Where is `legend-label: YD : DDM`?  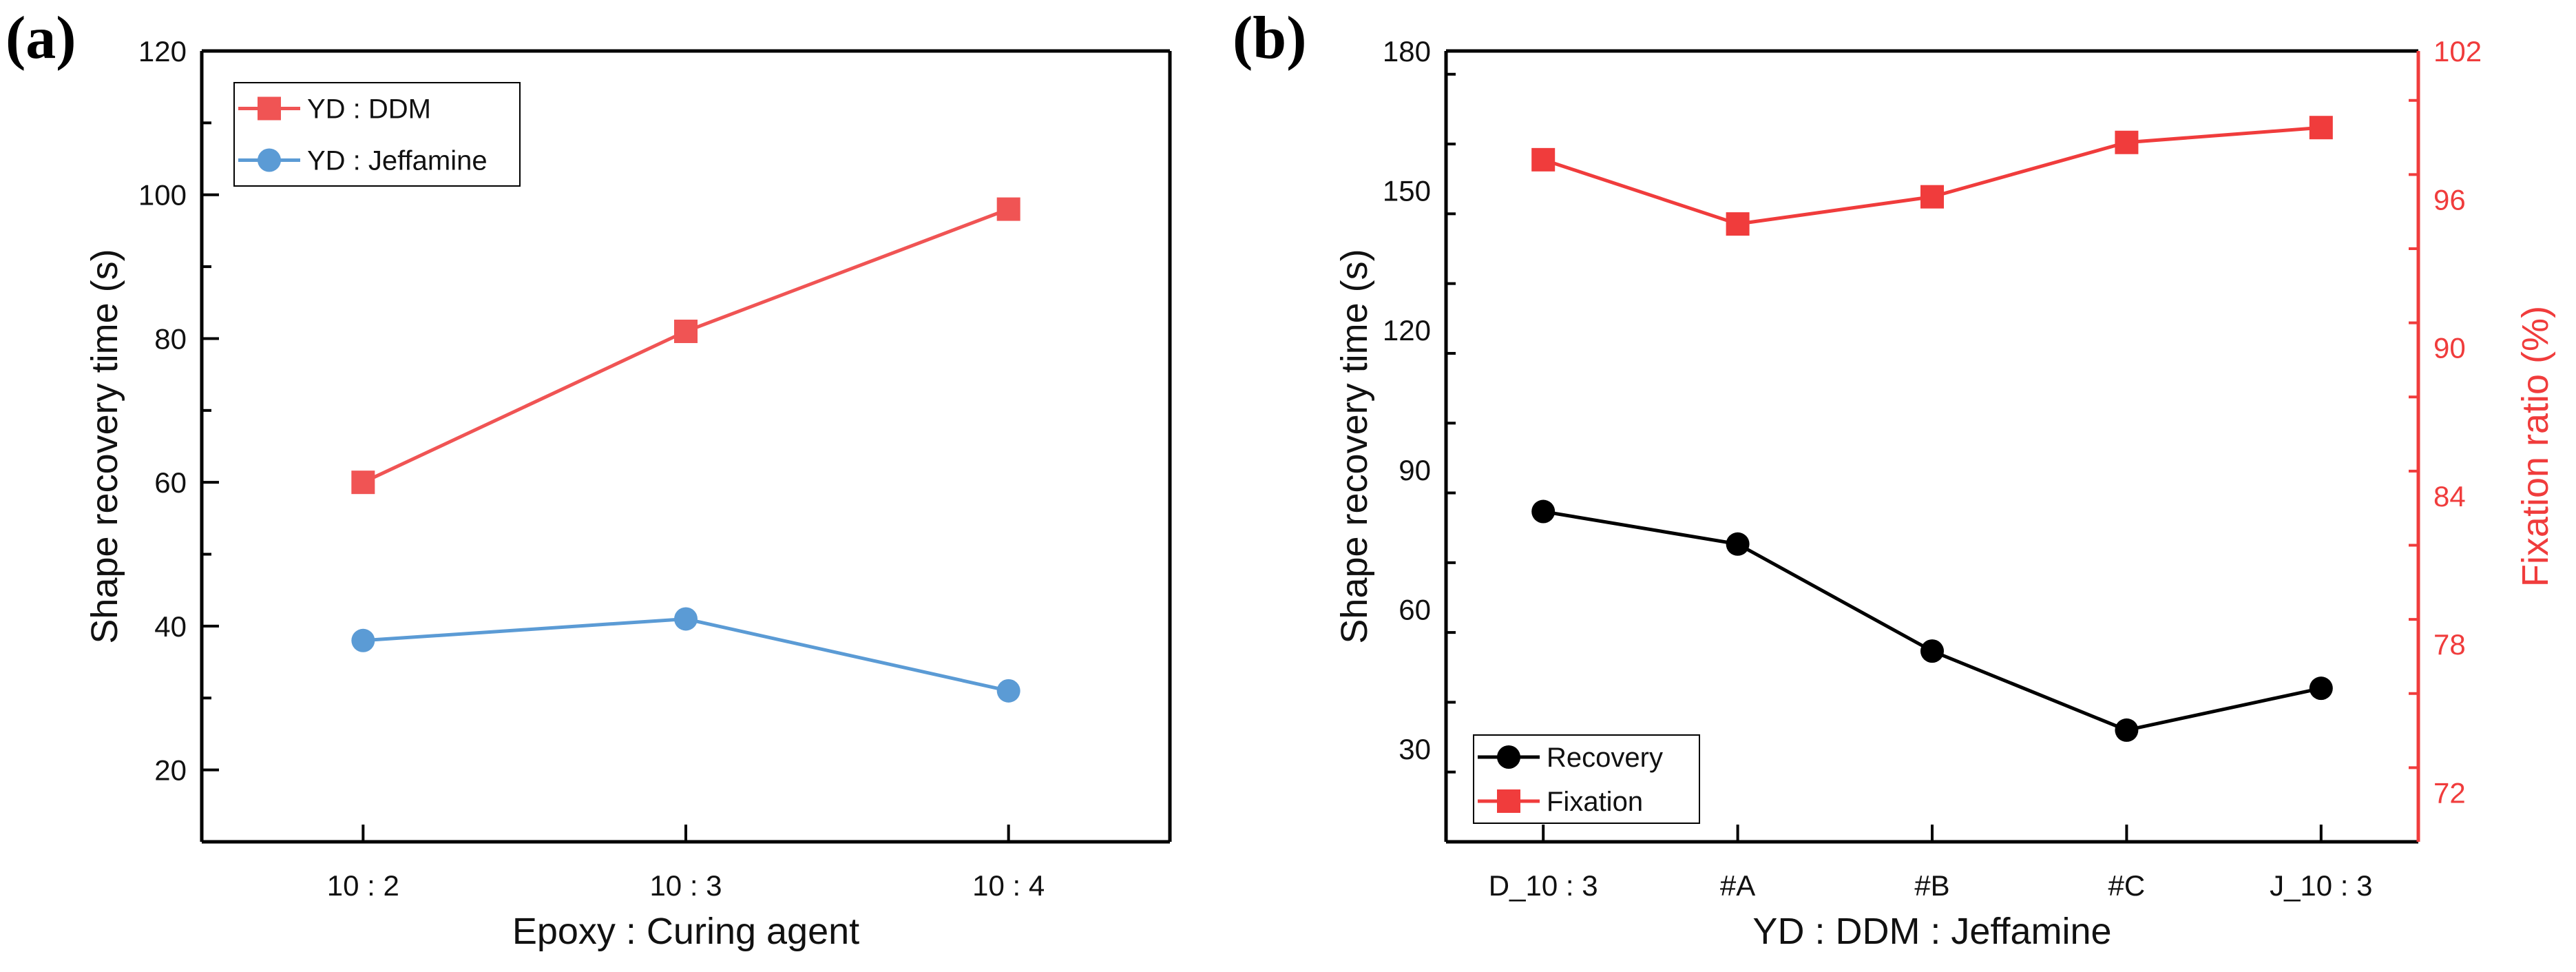 legend-label: YD : DDM is located at coordinates (369, 109).